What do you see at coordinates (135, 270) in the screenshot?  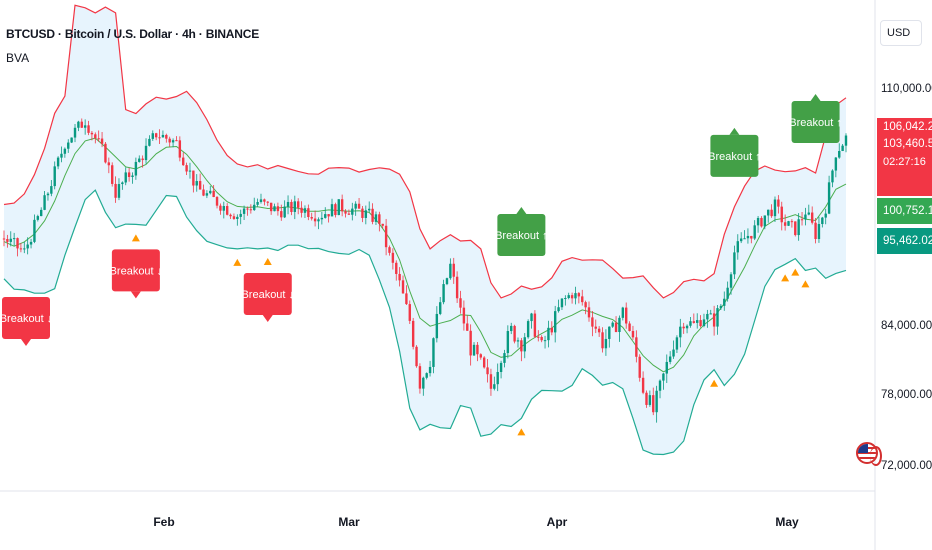 I see `breakout-box` at bounding box center [135, 270].